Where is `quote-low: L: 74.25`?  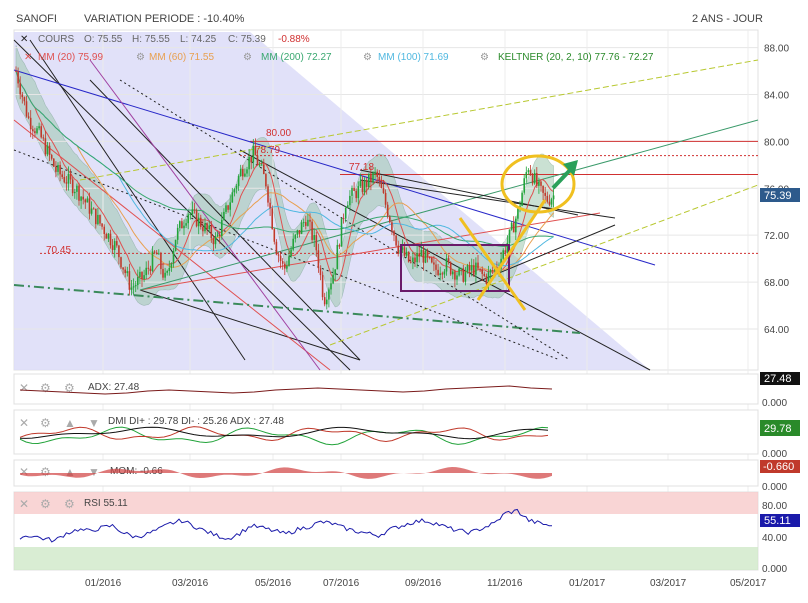 quote-low: L: 74.25 is located at coordinates (198, 39).